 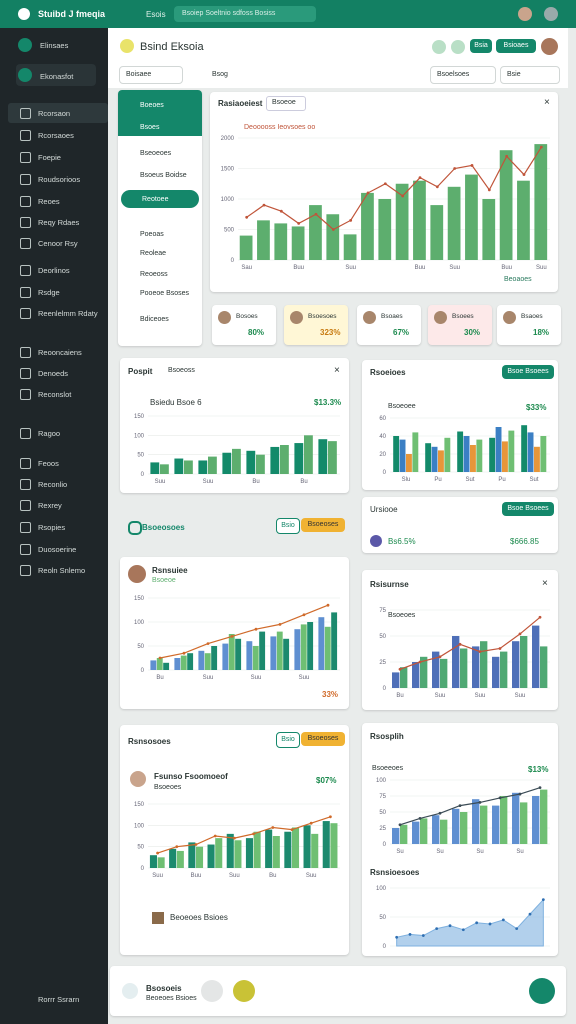 What do you see at coordinates (481, 46) in the screenshot?
I see `header-button: Bsia` at bounding box center [481, 46].